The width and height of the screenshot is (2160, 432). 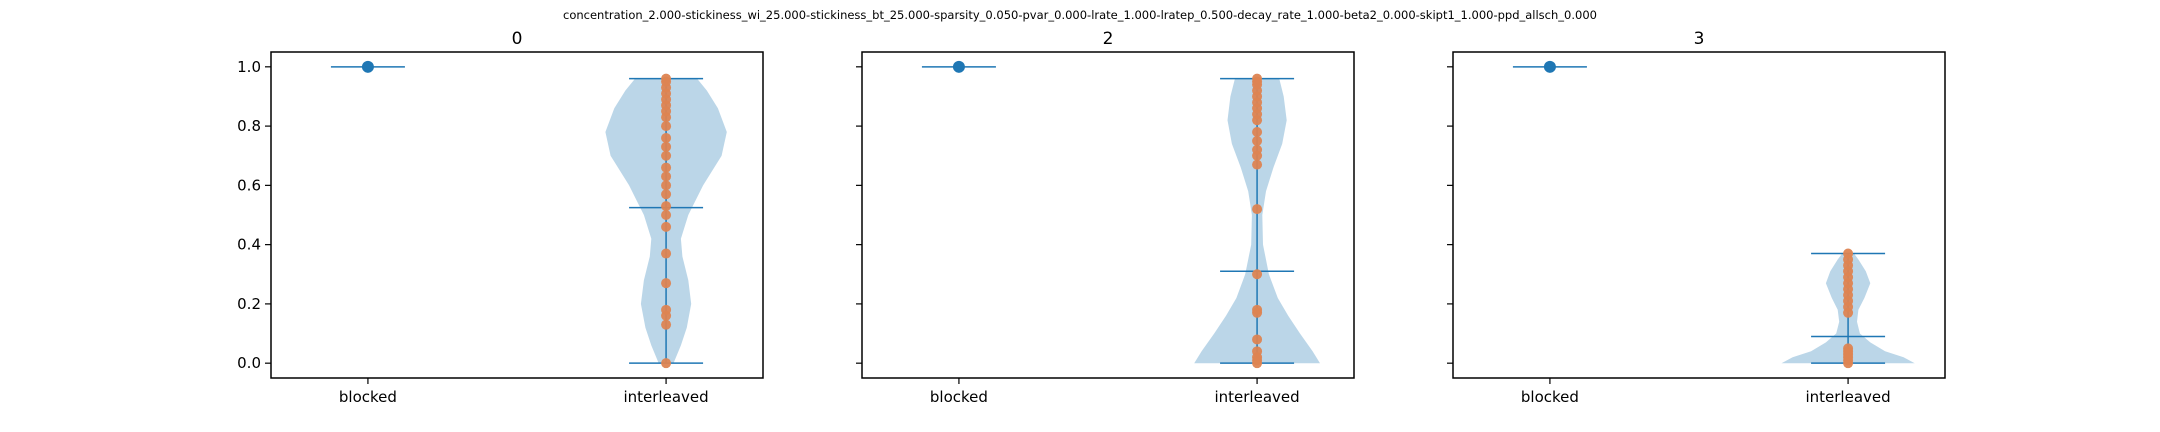 What do you see at coordinates (249, 185) in the screenshot?
I see `y-tick-label: 0.6` at bounding box center [249, 185].